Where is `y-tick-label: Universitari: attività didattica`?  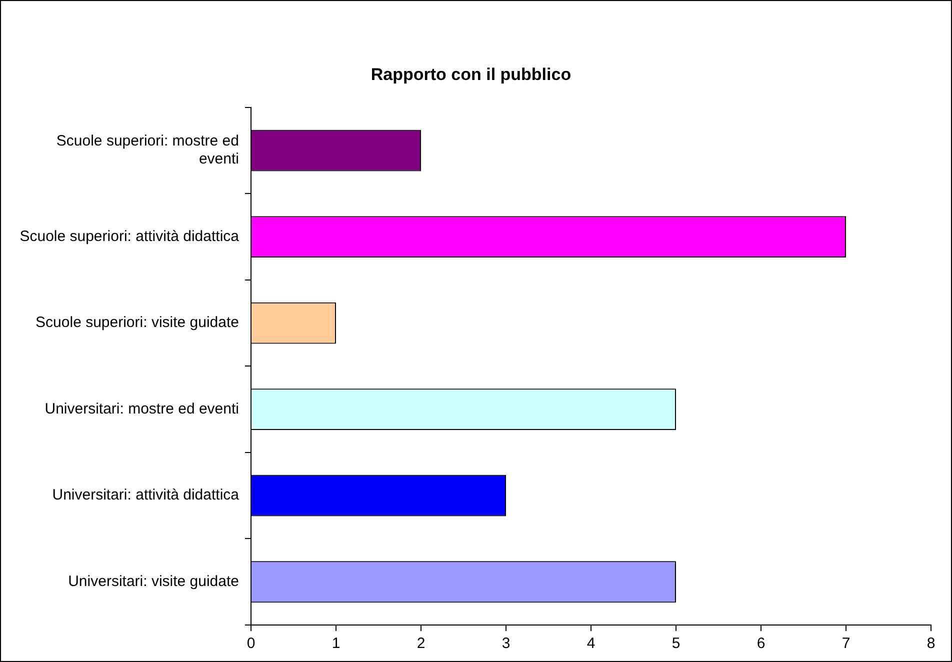
y-tick-label: Universitari: attività didattica is located at coordinates (146, 495).